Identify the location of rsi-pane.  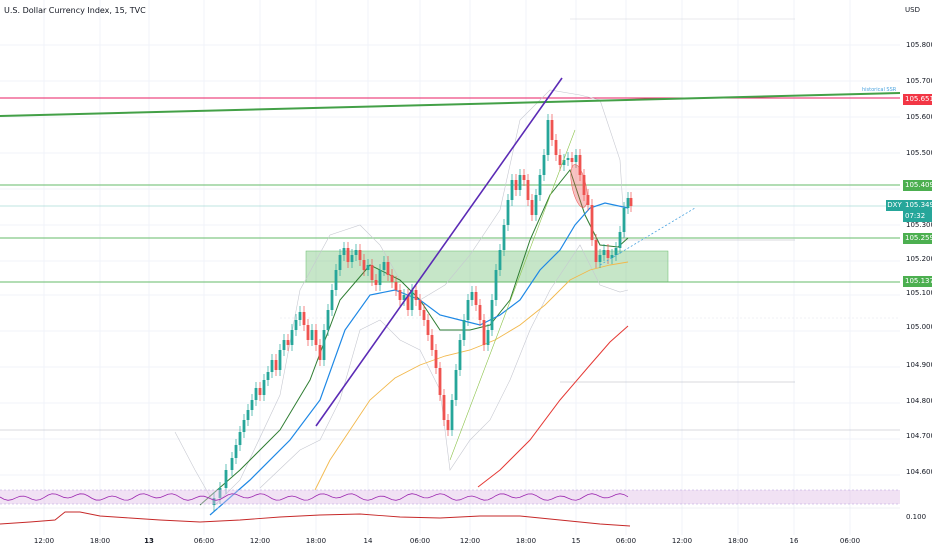
(450, 497).